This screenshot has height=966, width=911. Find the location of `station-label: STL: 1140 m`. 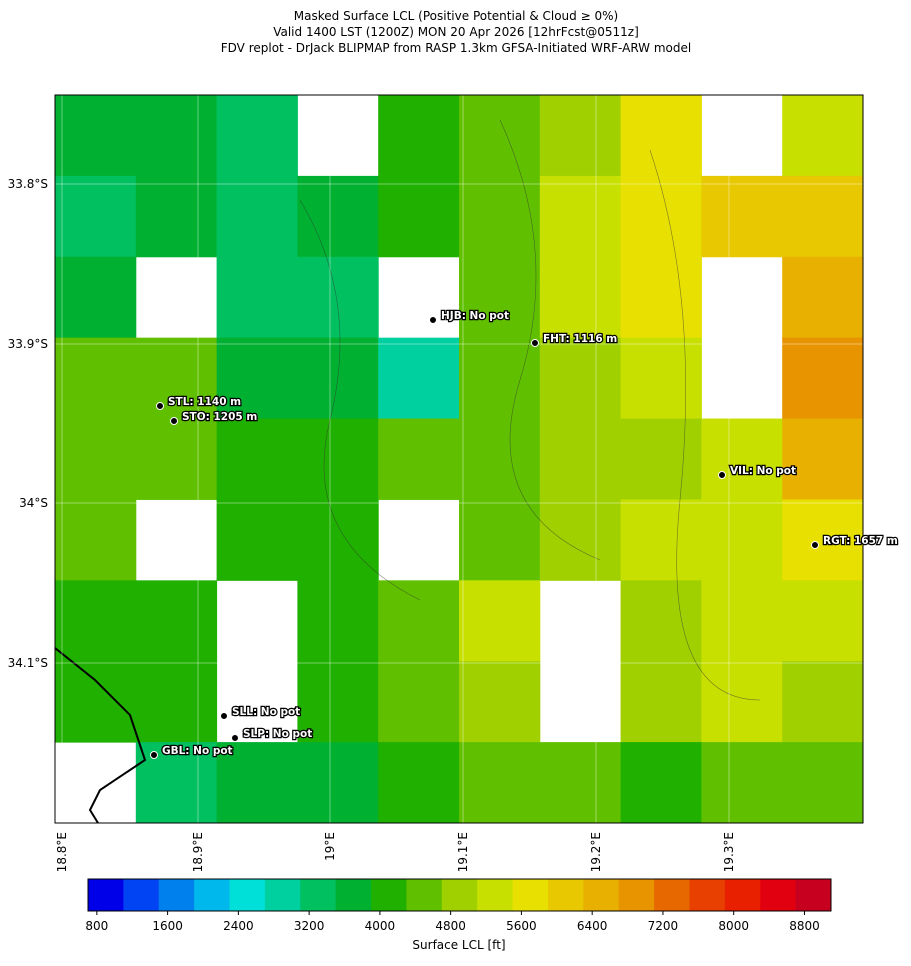

station-label: STL: 1140 m is located at coordinates (204, 402).